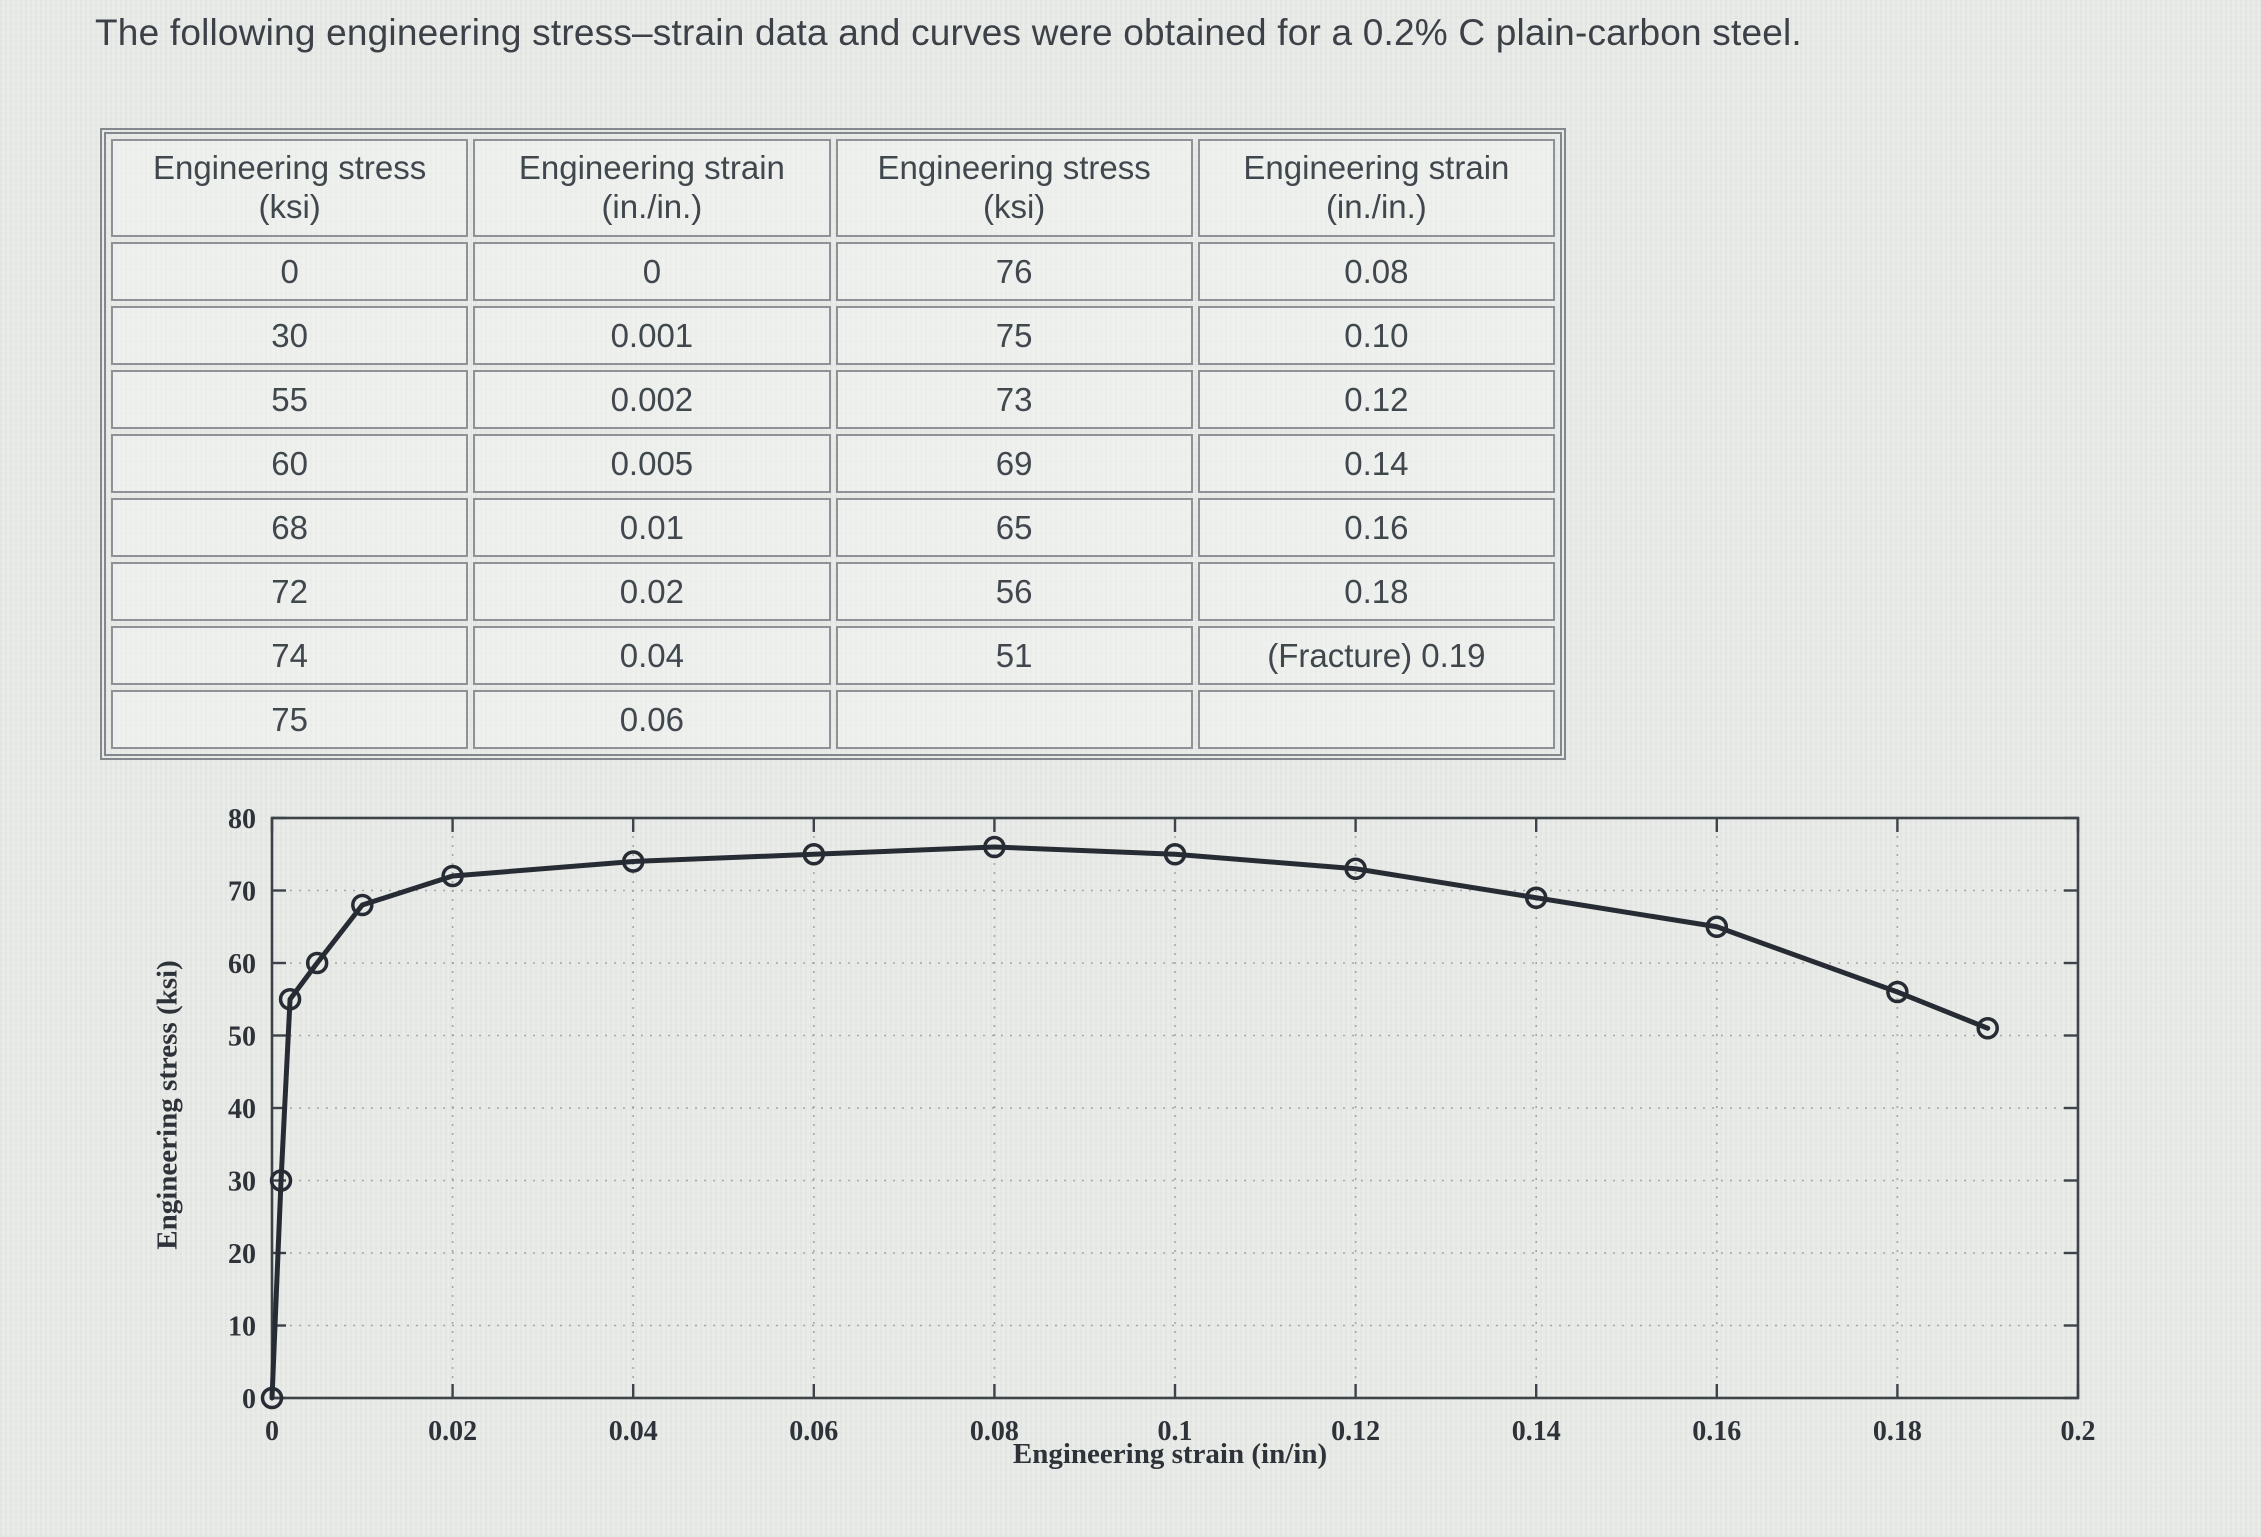 The width and height of the screenshot is (2261, 1537). I want to click on x-tick-label: 0.1, so click(1175, 1431).